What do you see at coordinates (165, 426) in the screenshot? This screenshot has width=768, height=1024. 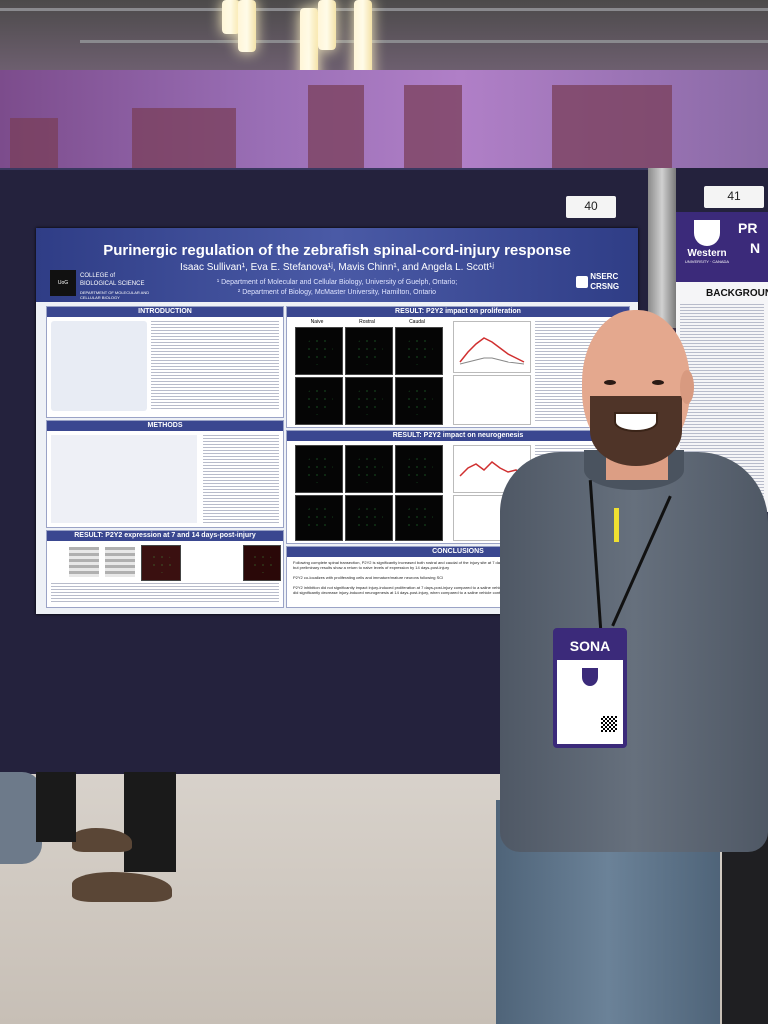 I see `section-heading: METHODS` at bounding box center [165, 426].